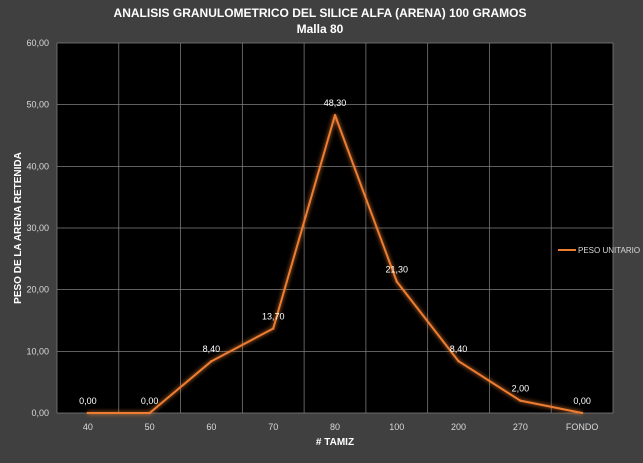  Describe the element at coordinates (37, 105) in the screenshot. I see `y-tick-label: 50,00` at that location.